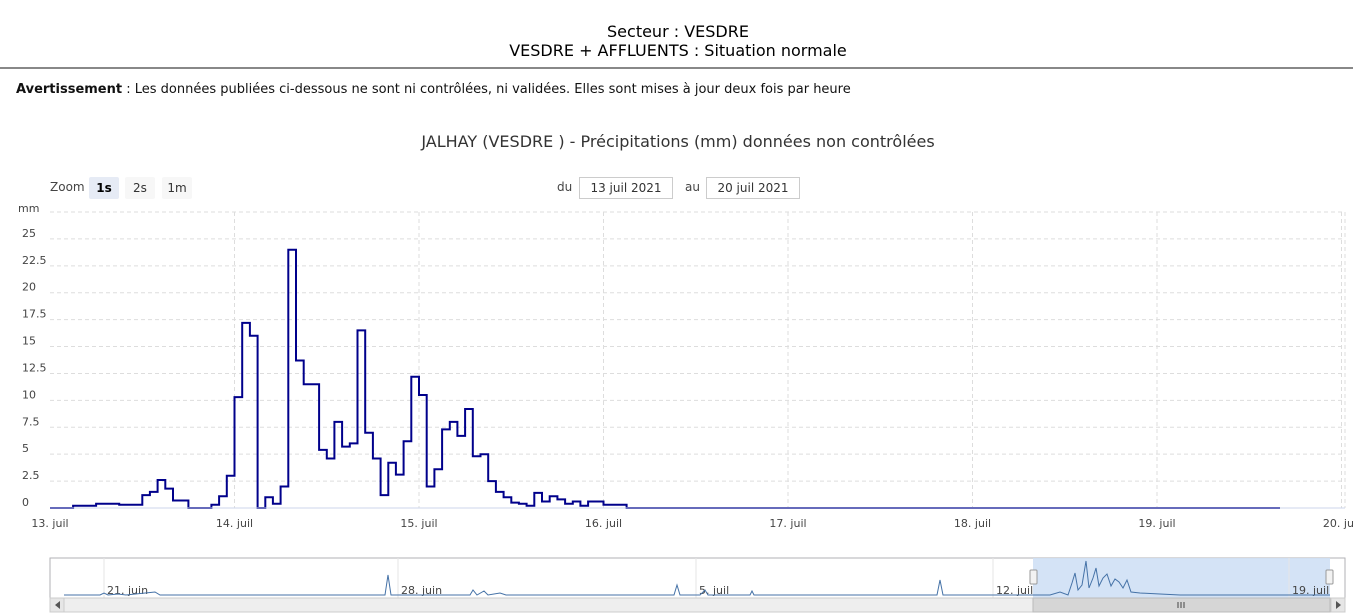 The image size is (1353, 613). I want to click on x-tick-label: 20. juil, so click(1338, 523).